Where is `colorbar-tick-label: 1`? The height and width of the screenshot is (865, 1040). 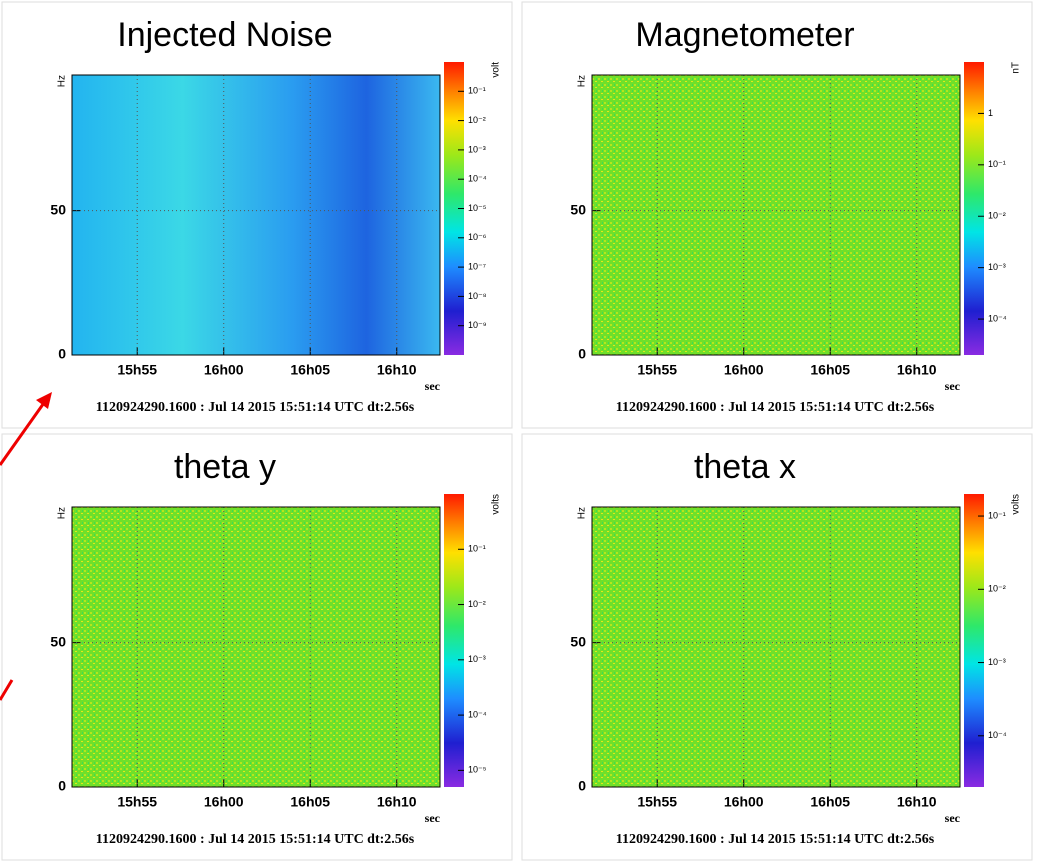 colorbar-tick-label: 1 is located at coordinates (990, 113).